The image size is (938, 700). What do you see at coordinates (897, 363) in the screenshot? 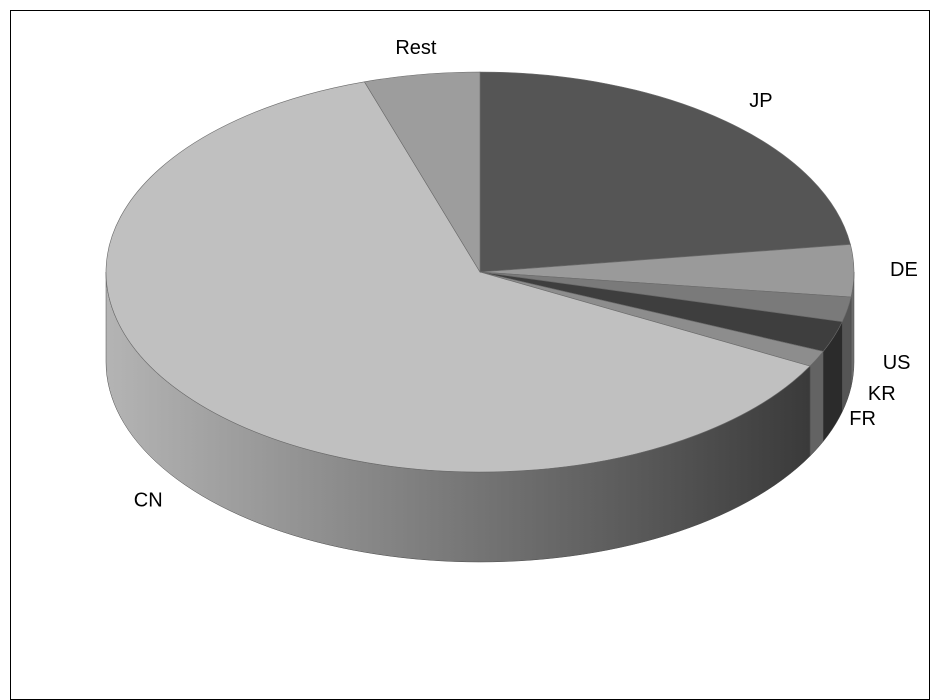
I see `pie-label-us: US` at bounding box center [897, 363].